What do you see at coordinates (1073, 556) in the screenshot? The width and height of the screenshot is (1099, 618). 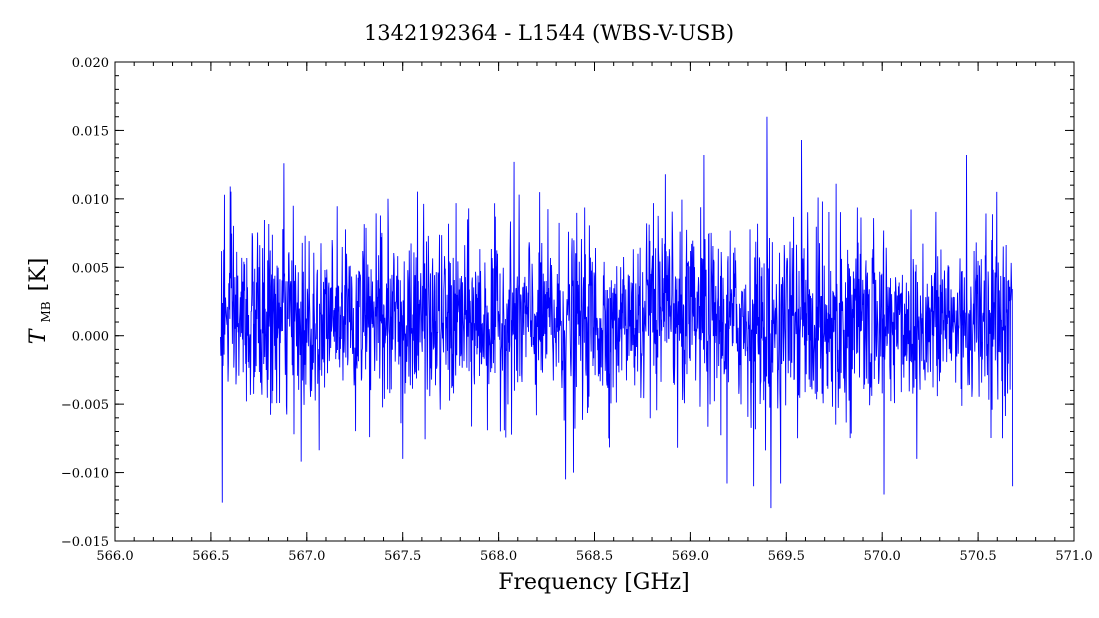 I see `x-tick-label: 571.0` at bounding box center [1073, 556].